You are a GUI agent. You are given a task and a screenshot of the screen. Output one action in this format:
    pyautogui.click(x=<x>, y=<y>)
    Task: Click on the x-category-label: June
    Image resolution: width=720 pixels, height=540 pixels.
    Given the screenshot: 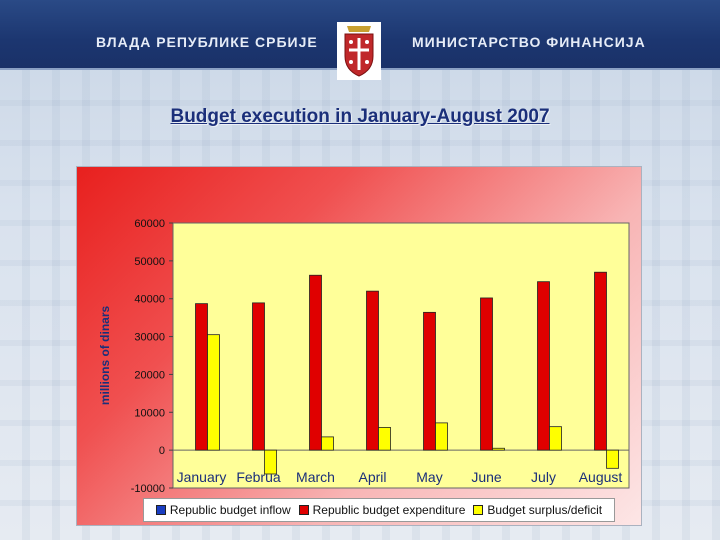 What is the action you would take?
    pyautogui.click(x=486, y=477)
    